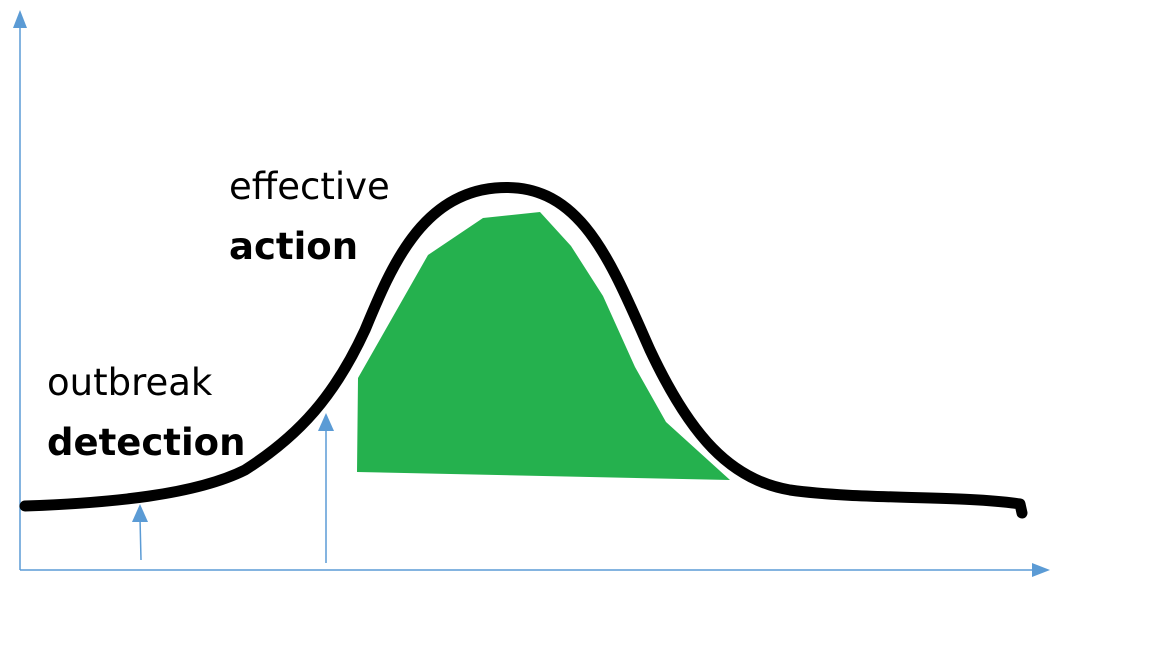 Image resolution: width=1152 pixels, height=648 pixels. I want to click on effective-action-label-line2: action, so click(293, 246).